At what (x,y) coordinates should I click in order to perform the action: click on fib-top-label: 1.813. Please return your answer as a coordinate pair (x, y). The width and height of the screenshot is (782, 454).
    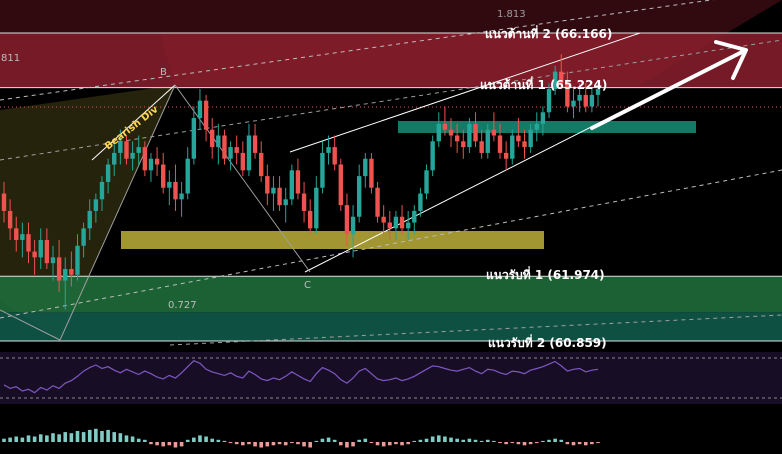
    Looking at the image, I should click on (511, 14).